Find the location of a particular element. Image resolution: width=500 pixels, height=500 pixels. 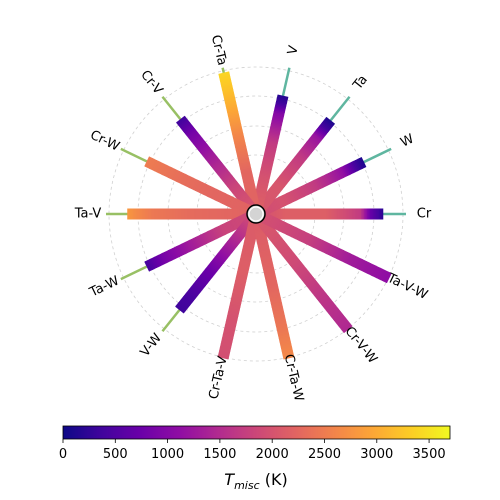

spoke-label-cr-ta-v: Cr-Ta-V is located at coordinates (218, 378).